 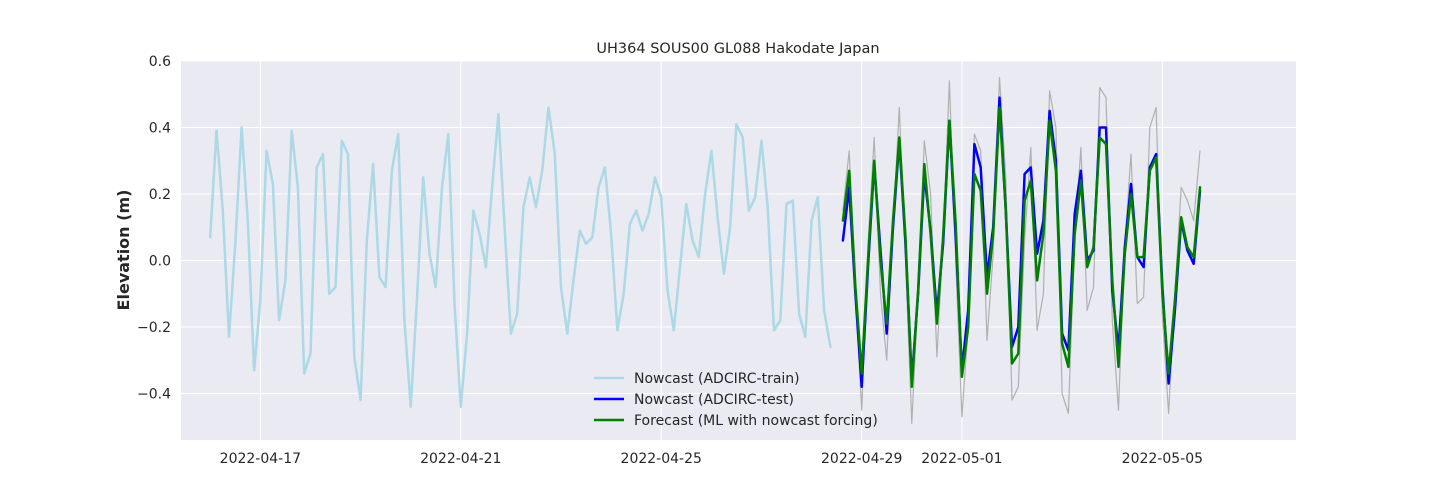 I want to click on x-tick-label: 2022-04-29, so click(x=861, y=459).